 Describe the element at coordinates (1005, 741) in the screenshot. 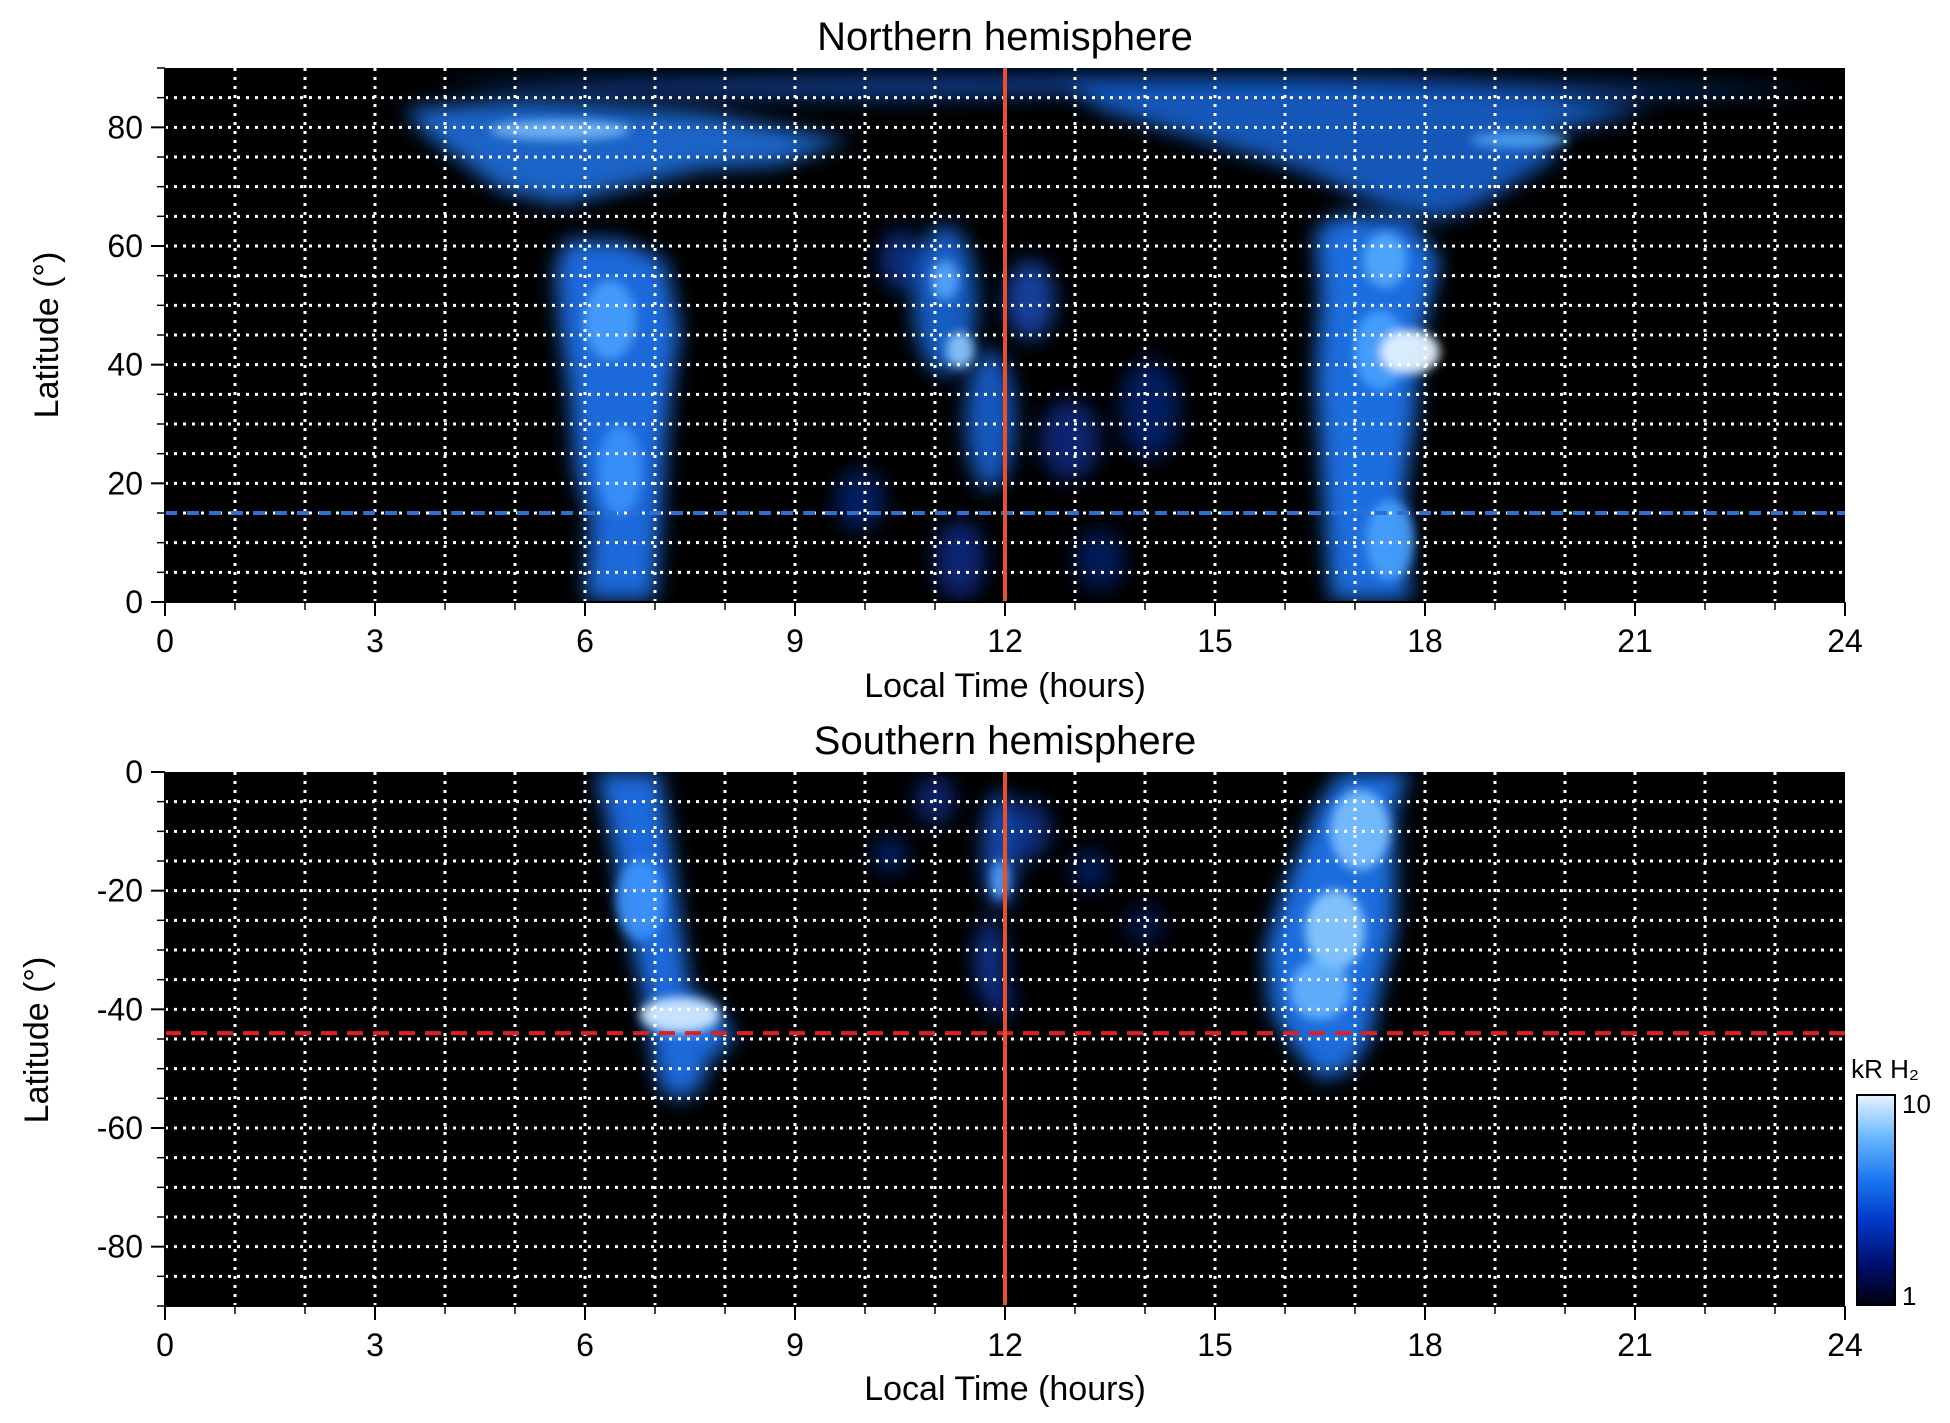

I see `southern-title: Southern hemisphere` at that location.